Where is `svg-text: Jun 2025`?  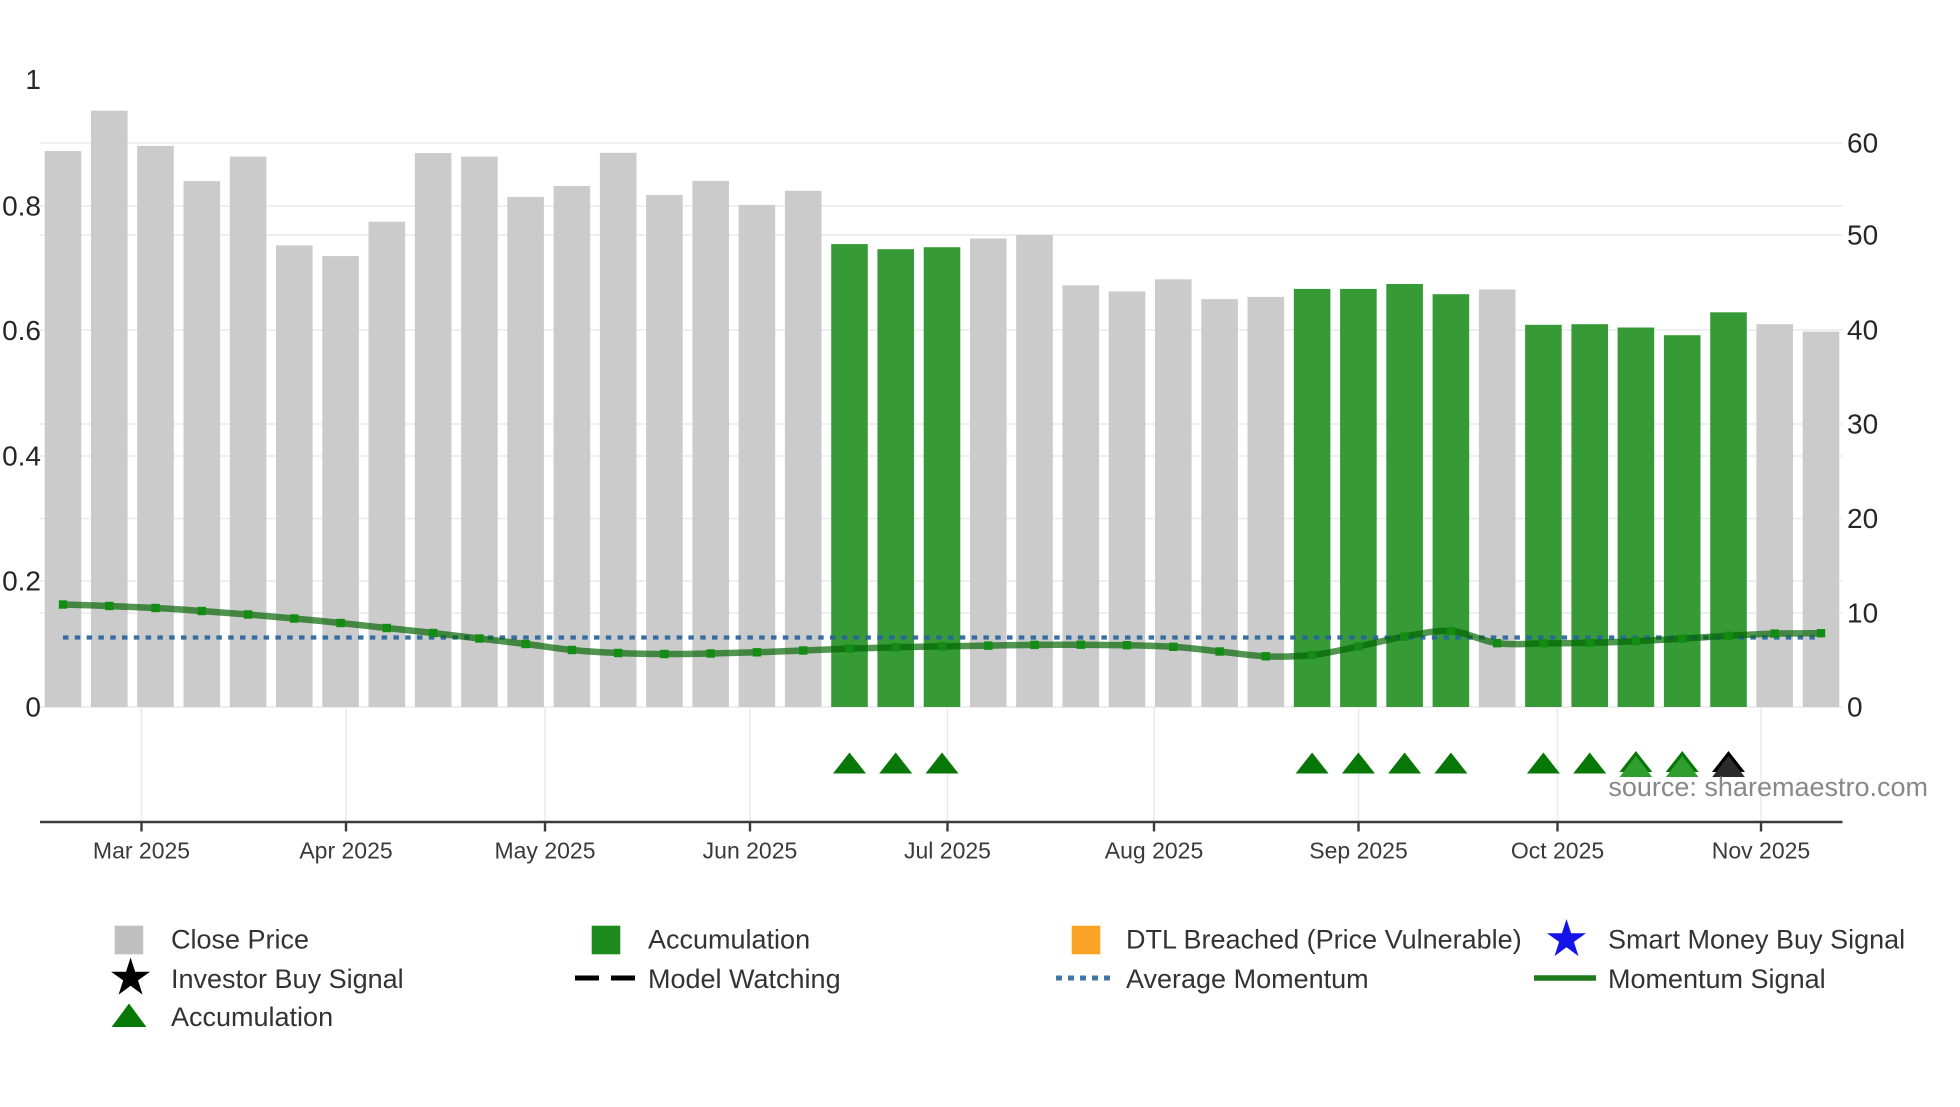 svg-text: Jun 2025 is located at coordinates (750, 851).